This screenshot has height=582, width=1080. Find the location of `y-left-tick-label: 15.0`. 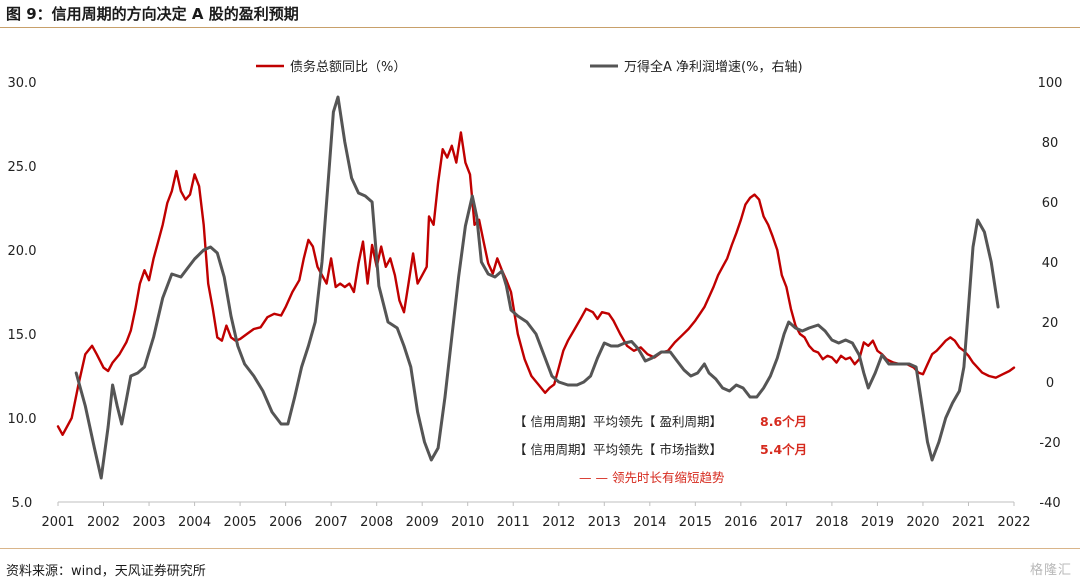

y-left-tick-label: 15.0 is located at coordinates (22, 335).